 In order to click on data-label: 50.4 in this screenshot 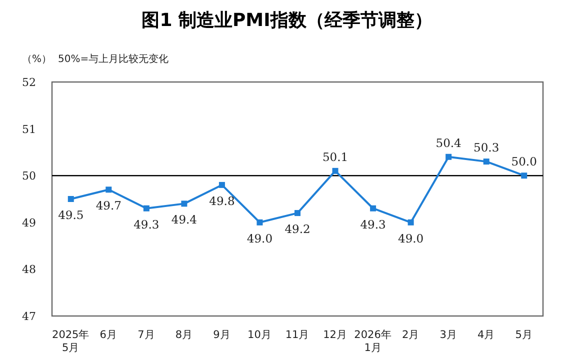, I will do `click(449, 143)`.